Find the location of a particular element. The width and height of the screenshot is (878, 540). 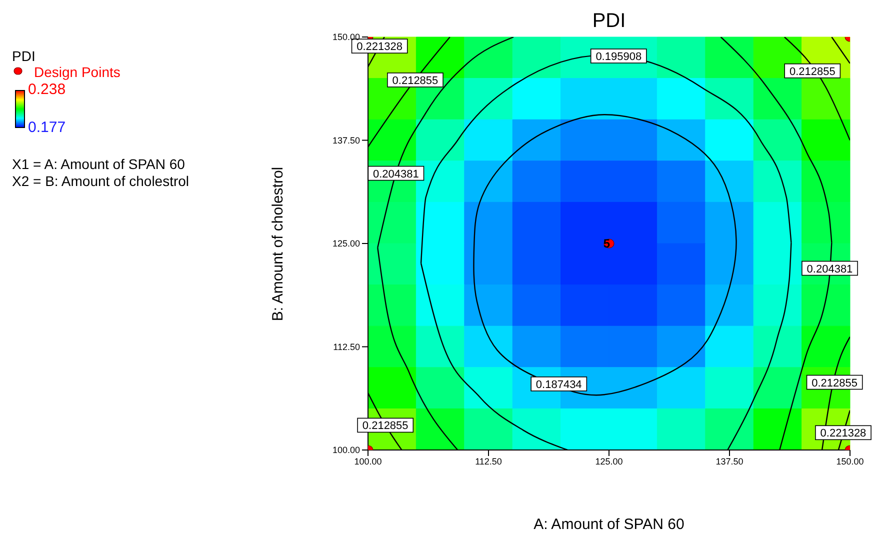

x-tick-label: 100.00 is located at coordinates (368, 461).